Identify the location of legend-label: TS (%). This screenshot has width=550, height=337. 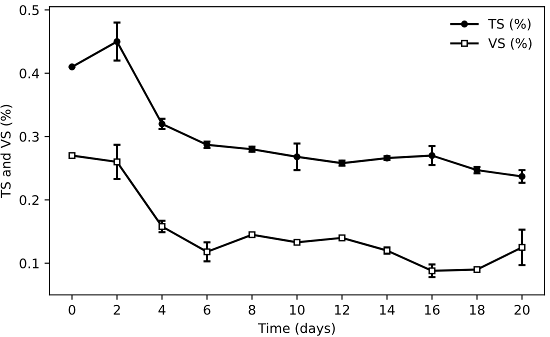
(509, 24).